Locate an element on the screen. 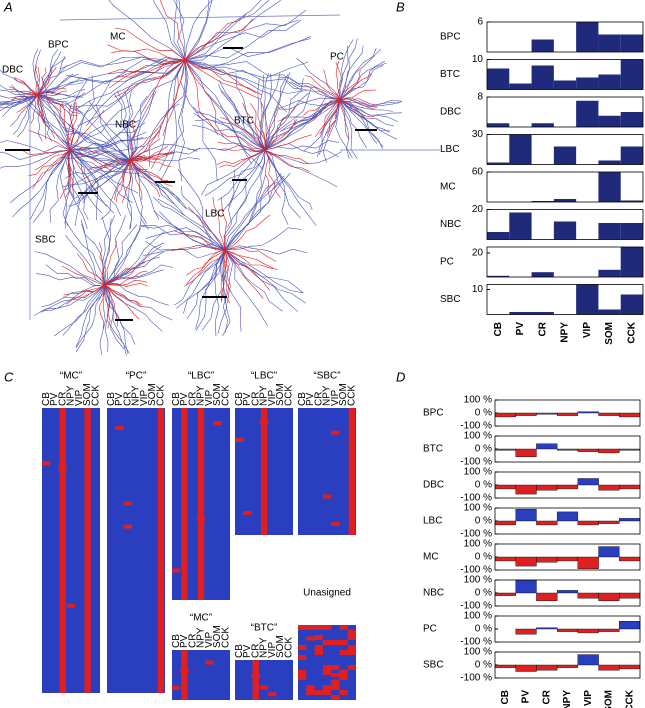  frame is located at coordinates (565, 187).